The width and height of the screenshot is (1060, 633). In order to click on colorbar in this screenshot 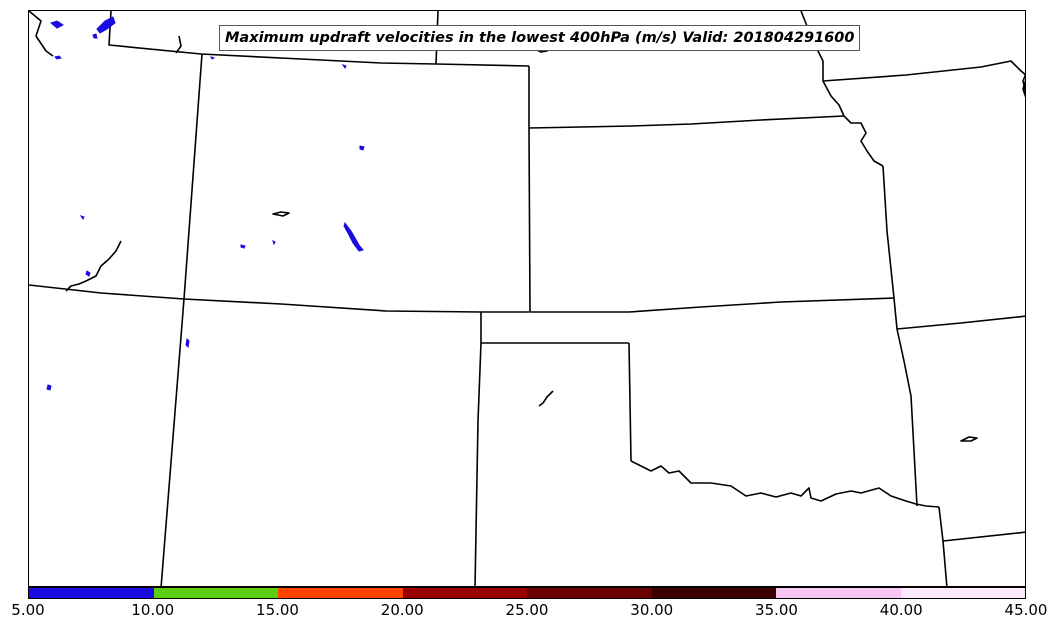, I will do `click(527, 593)`.